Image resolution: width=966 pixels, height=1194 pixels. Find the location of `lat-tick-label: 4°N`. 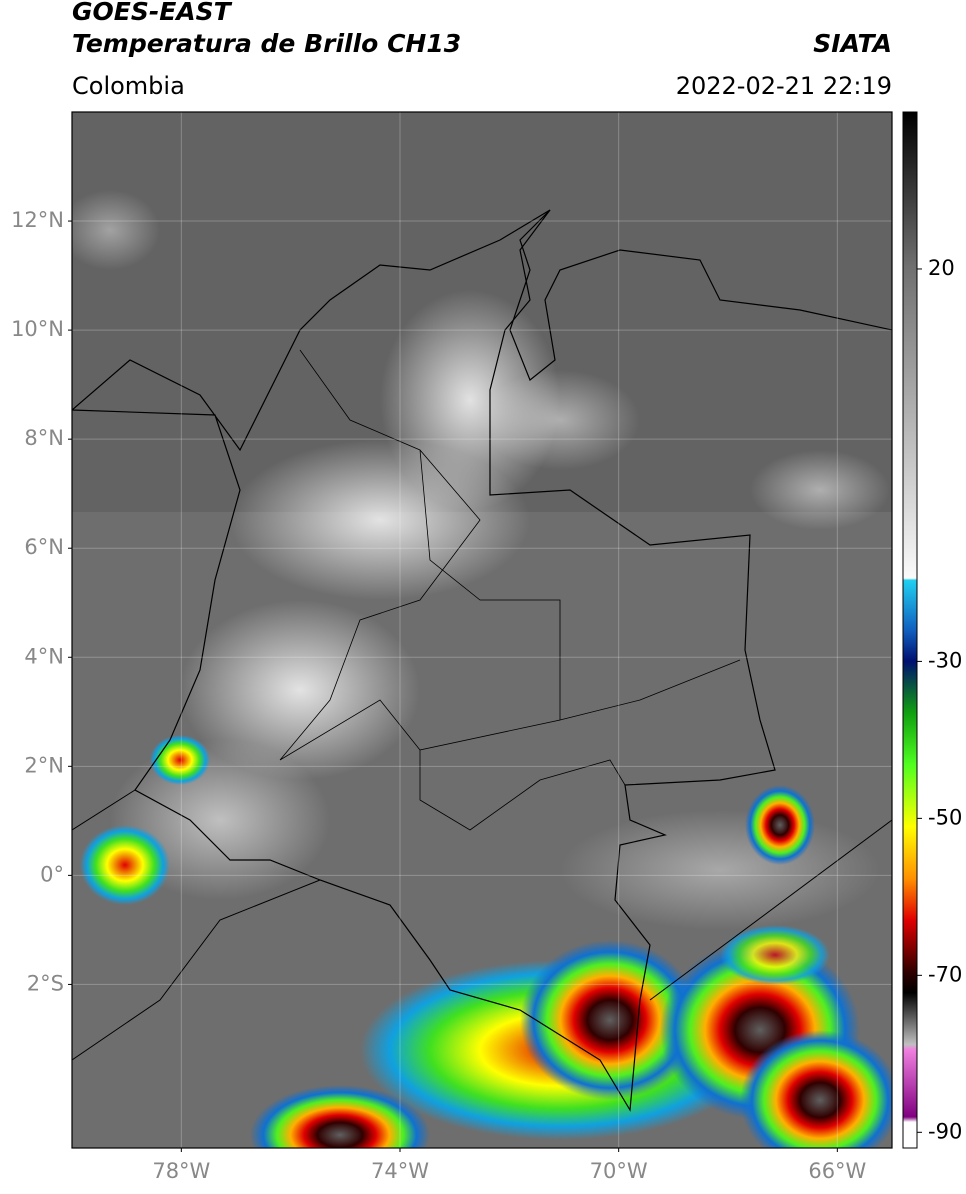

lat-tick-label: 4°N is located at coordinates (44, 656).